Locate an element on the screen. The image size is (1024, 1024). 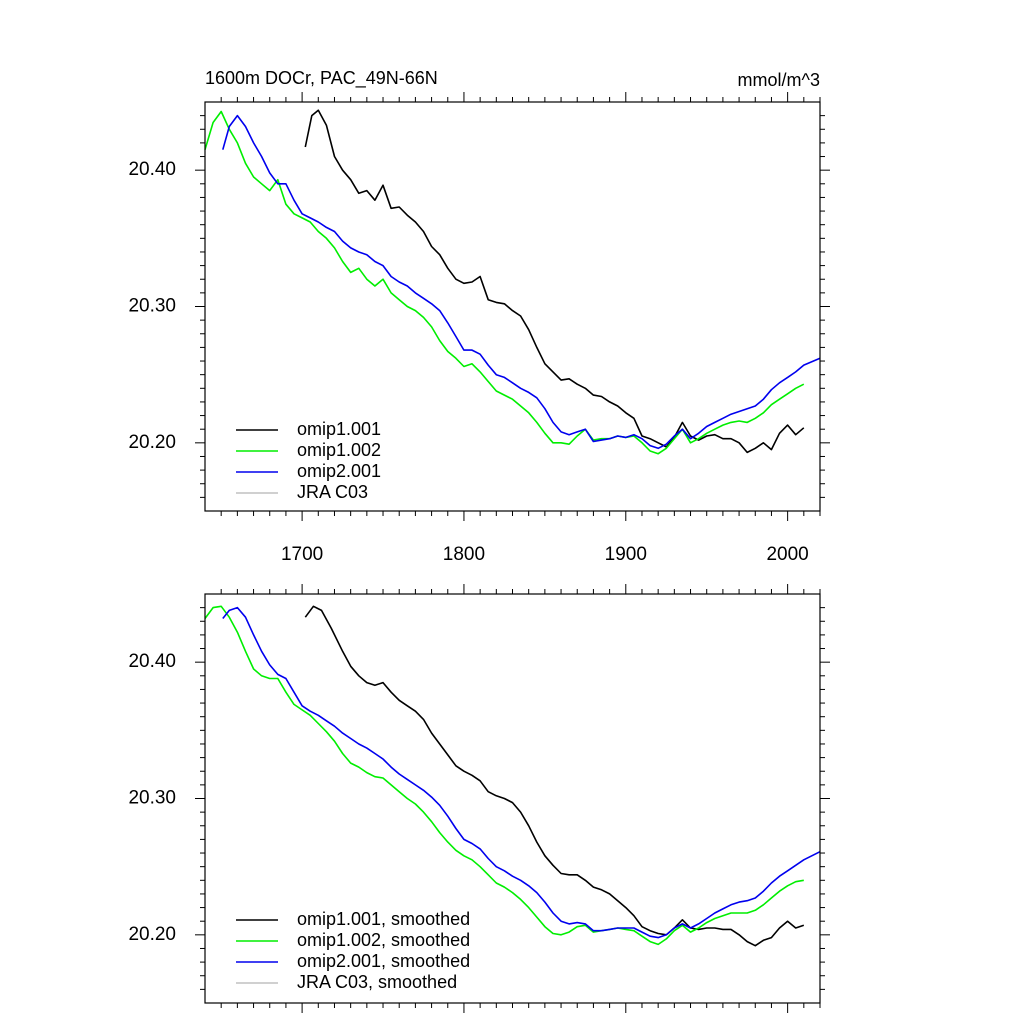
legend-label-omip2-001: omip2.001 is located at coordinates (339, 471).